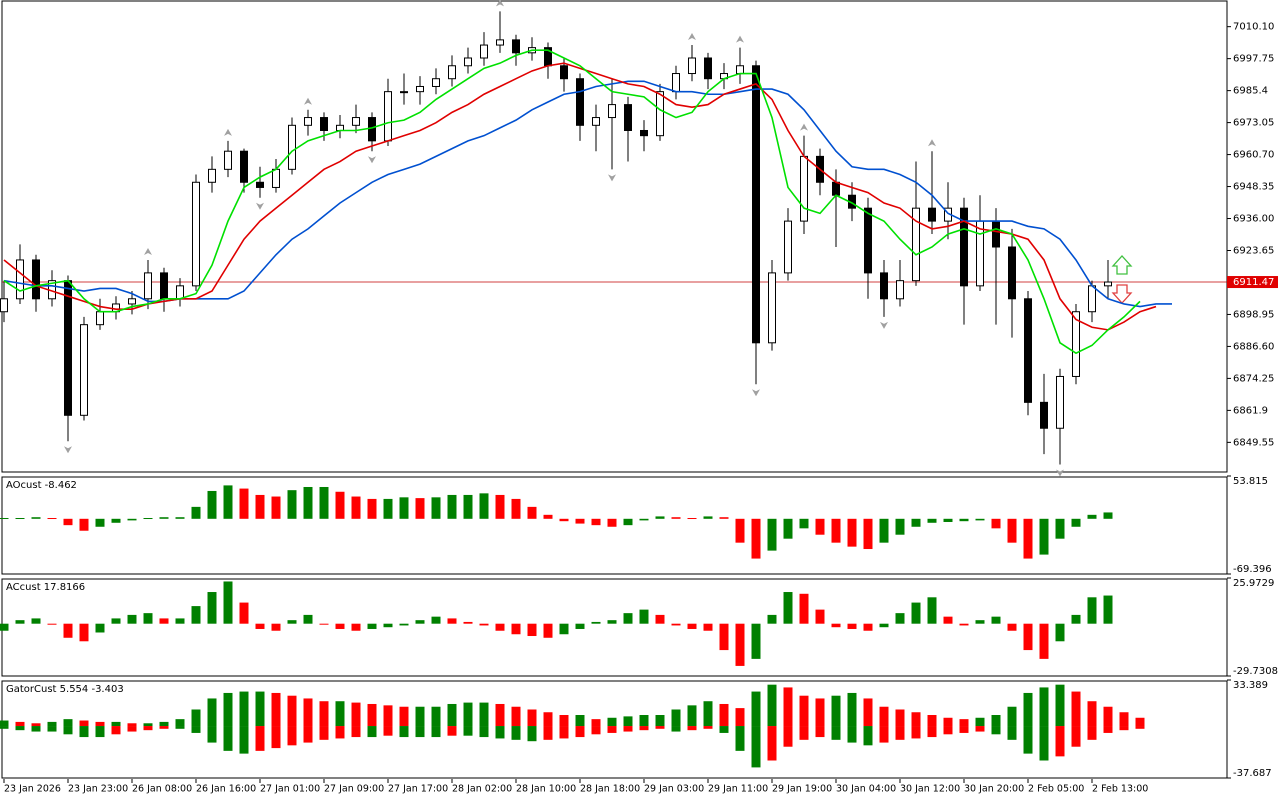  Describe the element at coordinates (1253, 155) in the screenshot. I see `y-tick-label: 6960.70` at that location.